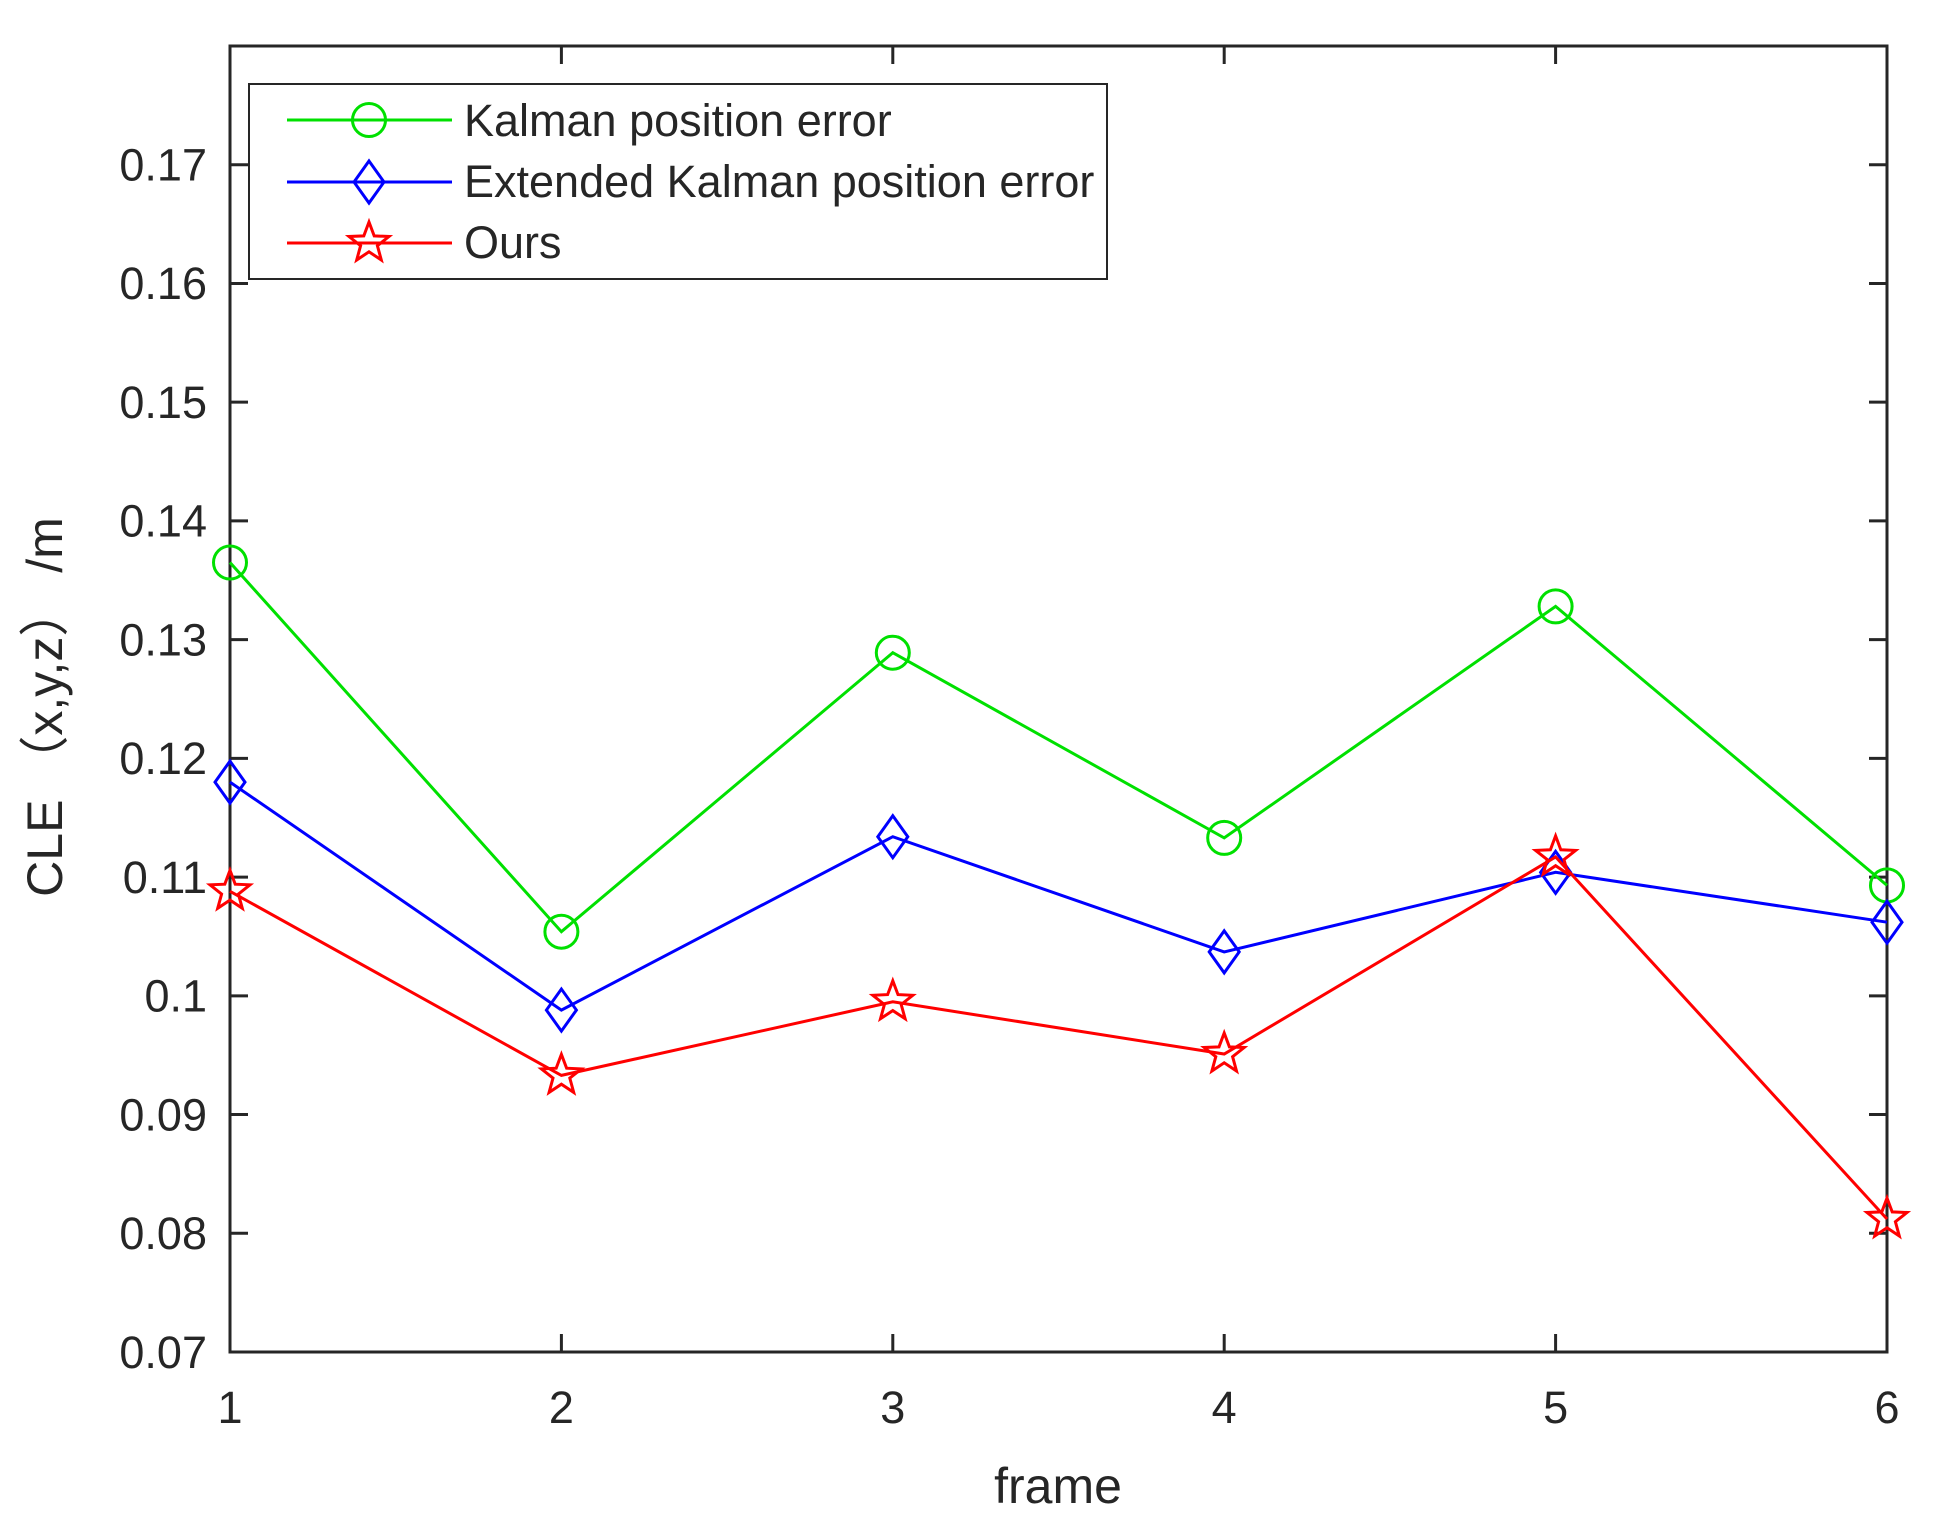  What do you see at coordinates (165, 877) in the screenshot?
I see `y-tick-label: 0.11` at bounding box center [165, 877].